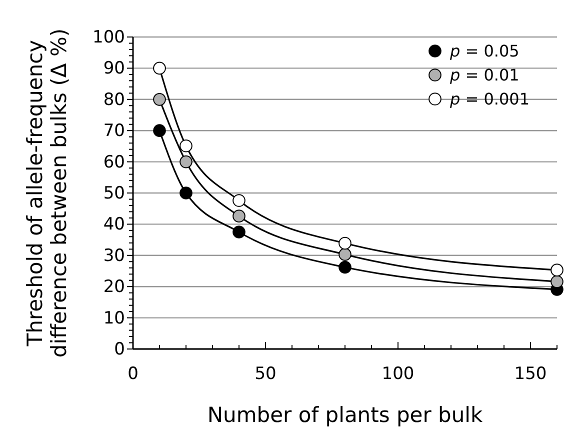 The height and width of the screenshot is (432, 574). I want to click on y-tick-label: 90, so click(114, 68).